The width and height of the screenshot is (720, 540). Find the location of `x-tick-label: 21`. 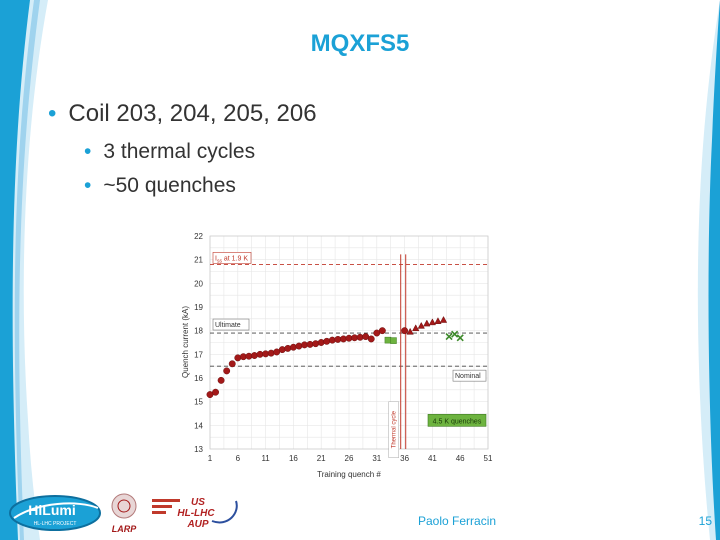

x-tick-label: 21 is located at coordinates (321, 458).